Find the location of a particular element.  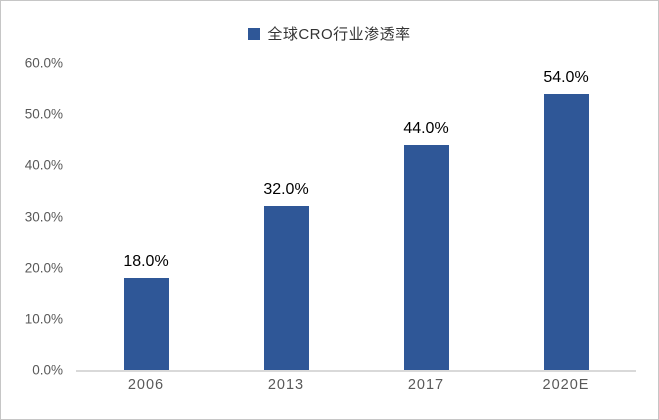

y-axis-tick-label: 20.0% is located at coordinates (43, 268).